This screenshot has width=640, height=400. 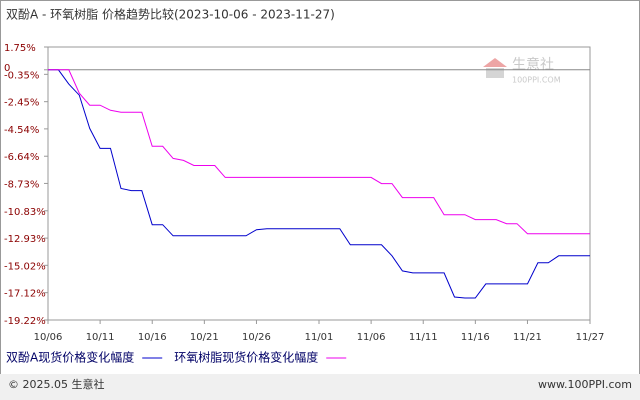 What do you see at coordinates (21, 184) in the screenshot?
I see `y-tick-label: -8.73%` at bounding box center [21, 184].